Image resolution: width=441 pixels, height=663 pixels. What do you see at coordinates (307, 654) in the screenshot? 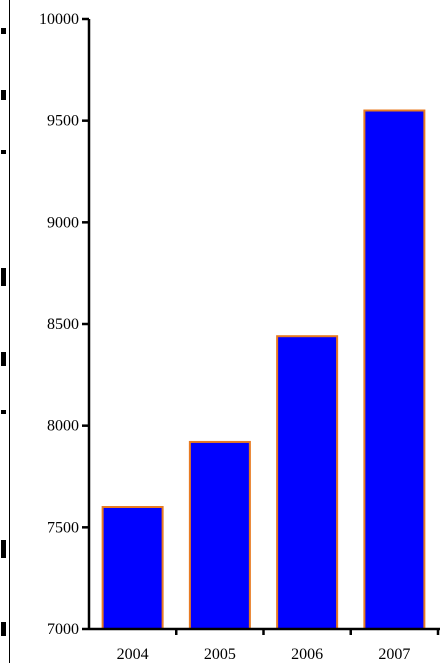
I see `x-tick-label-2006: 2006` at bounding box center [307, 654].